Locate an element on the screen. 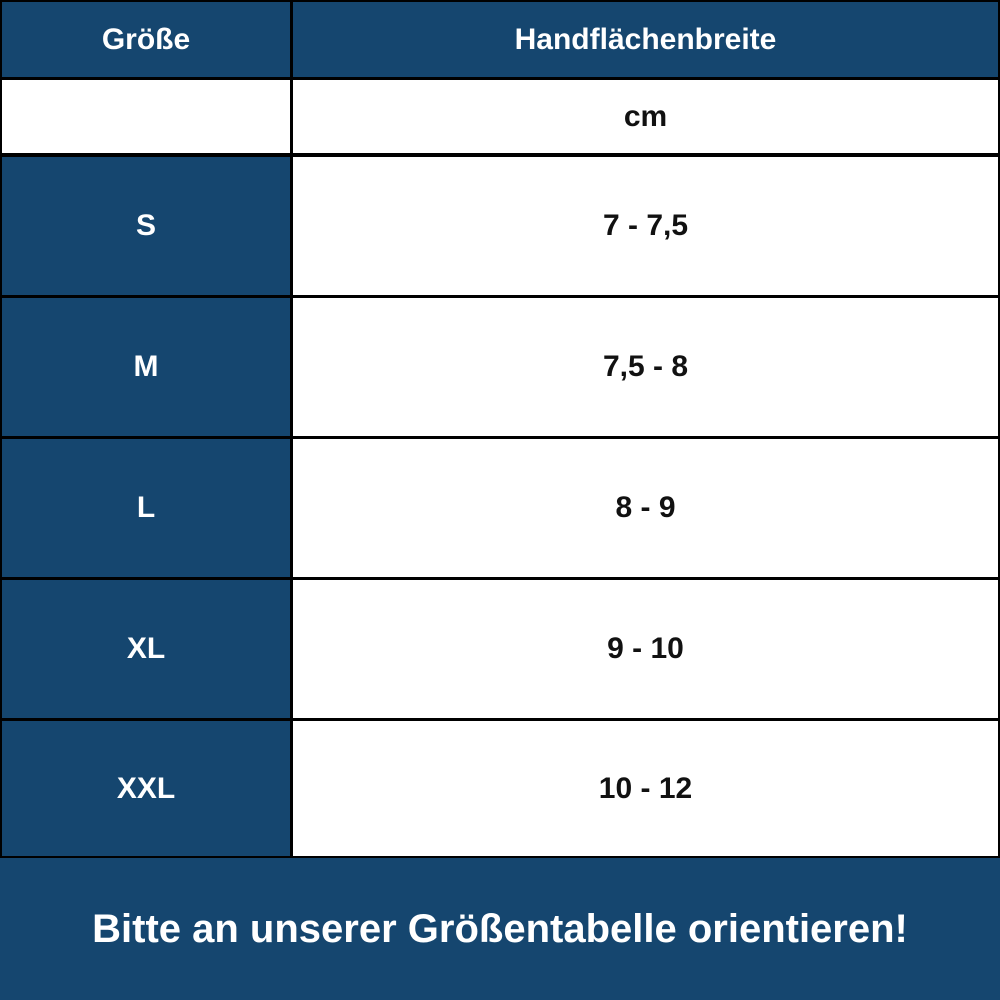 The width and height of the screenshot is (1000, 1000). size-cell: S is located at coordinates (146, 226).